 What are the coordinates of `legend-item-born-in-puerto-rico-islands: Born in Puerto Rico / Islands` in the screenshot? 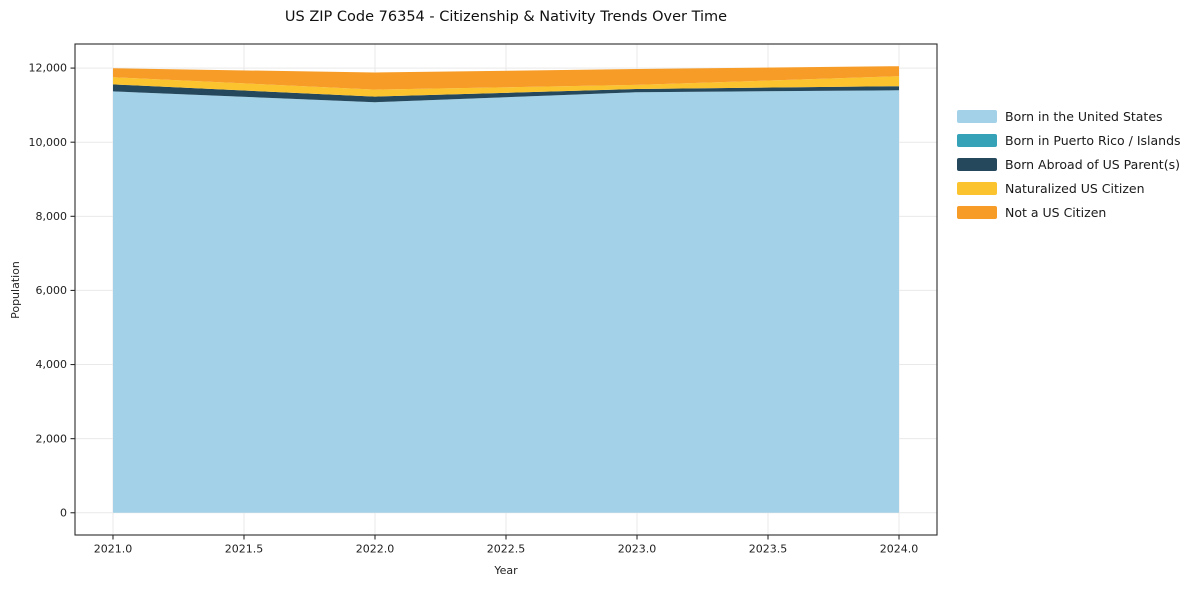 It's located at (1069, 140).